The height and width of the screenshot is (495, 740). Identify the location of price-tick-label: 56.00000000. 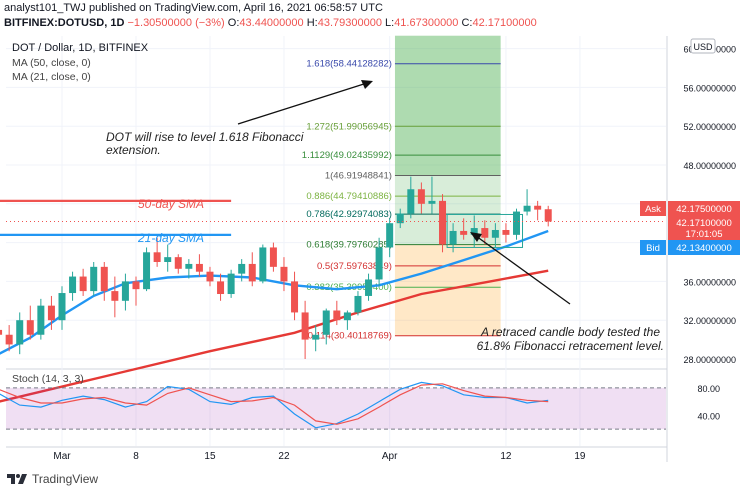
(709, 88).